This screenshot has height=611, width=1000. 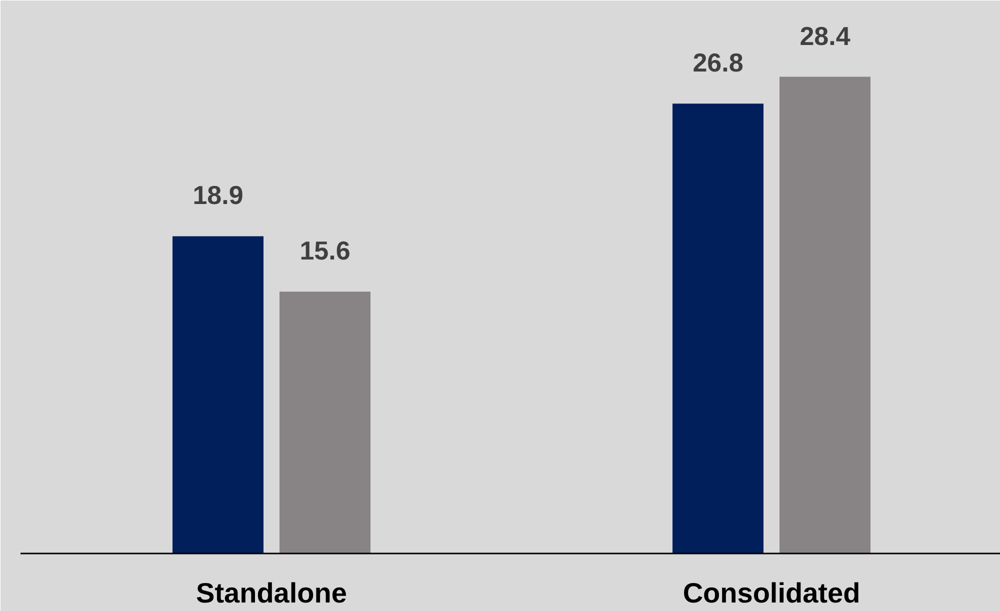 I want to click on data-label: 15.6, so click(x=325, y=251).